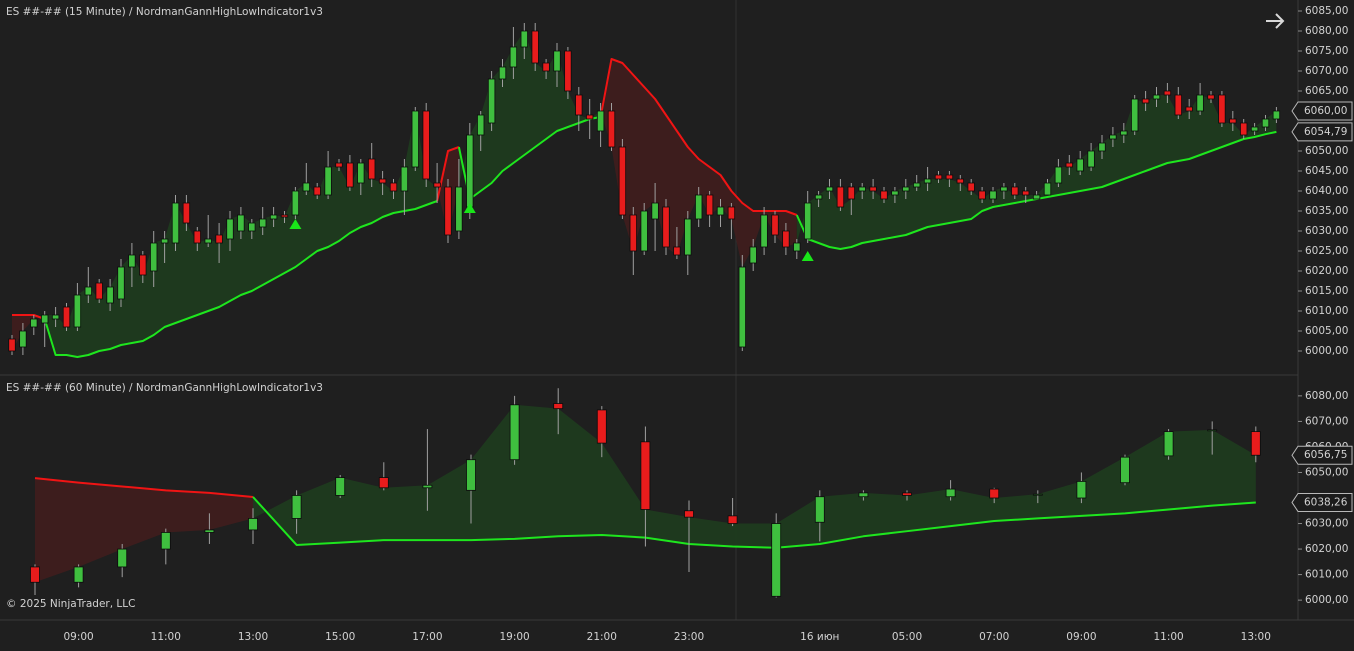 This screenshot has width=1354, height=651. Describe the element at coordinates (994, 637) in the screenshot. I see `x-tick-label: 07:00` at that location.